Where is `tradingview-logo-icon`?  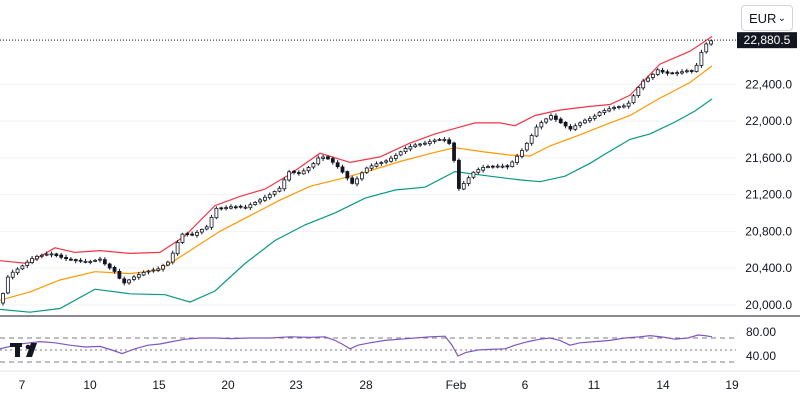
tradingview-logo-icon is located at coordinates (23, 350).